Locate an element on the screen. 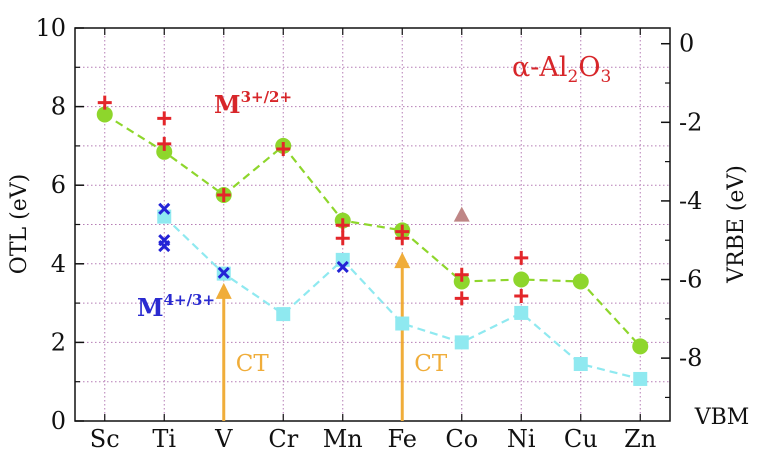 The image size is (766, 450). vbm-label: VBM is located at coordinates (722, 417).